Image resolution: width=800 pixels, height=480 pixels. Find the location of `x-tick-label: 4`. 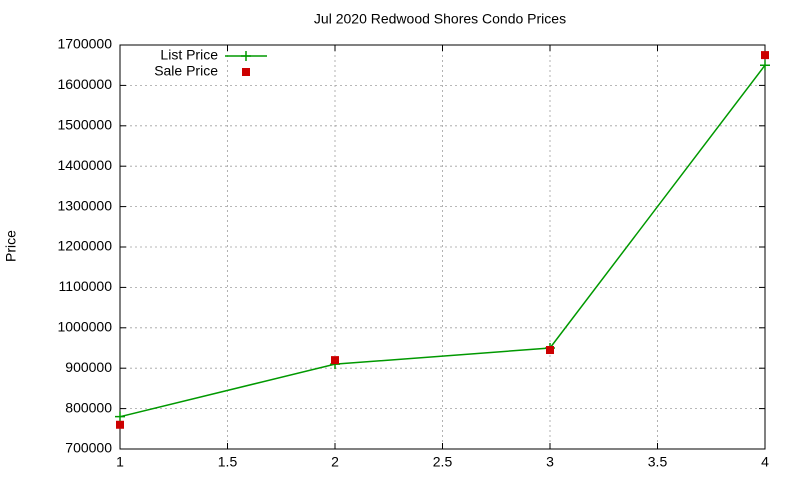

x-tick-label: 4 is located at coordinates (765, 462).